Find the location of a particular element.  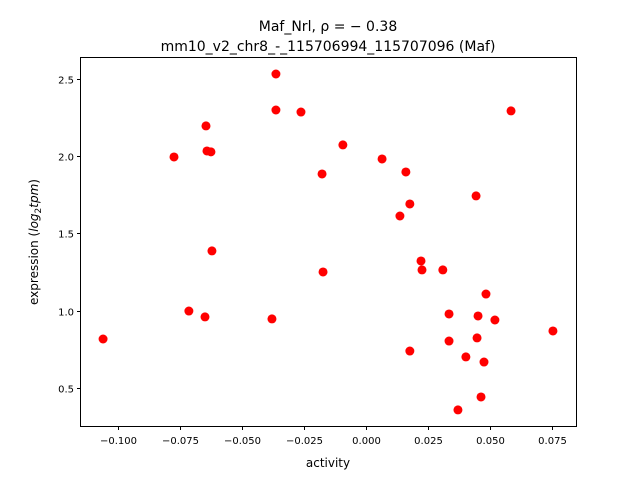

x-tick-label: −0.050 is located at coordinates (242, 441).